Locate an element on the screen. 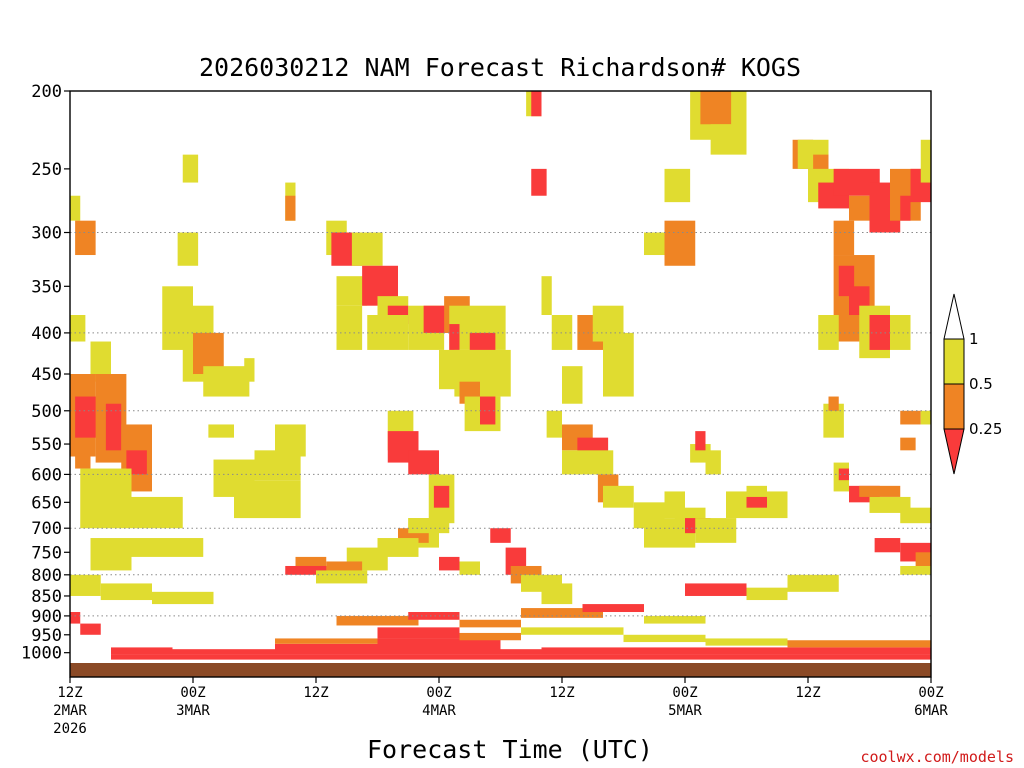 The width and height of the screenshot is (1024, 768). x-tick-label: 2MAR is located at coordinates (70, 711).